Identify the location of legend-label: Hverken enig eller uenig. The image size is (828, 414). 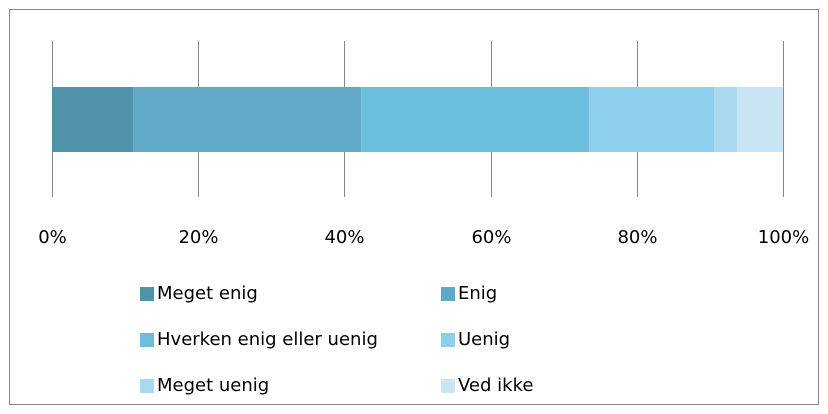
(267, 339).